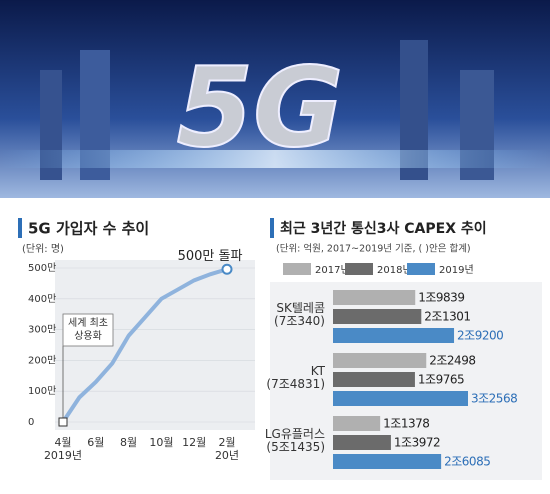 The height and width of the screenshot is (494, 550). What do you see at coordinates (406, 424) in the screenshot?
I see `value-label: 1조1378` at bounding box center [406, 424].